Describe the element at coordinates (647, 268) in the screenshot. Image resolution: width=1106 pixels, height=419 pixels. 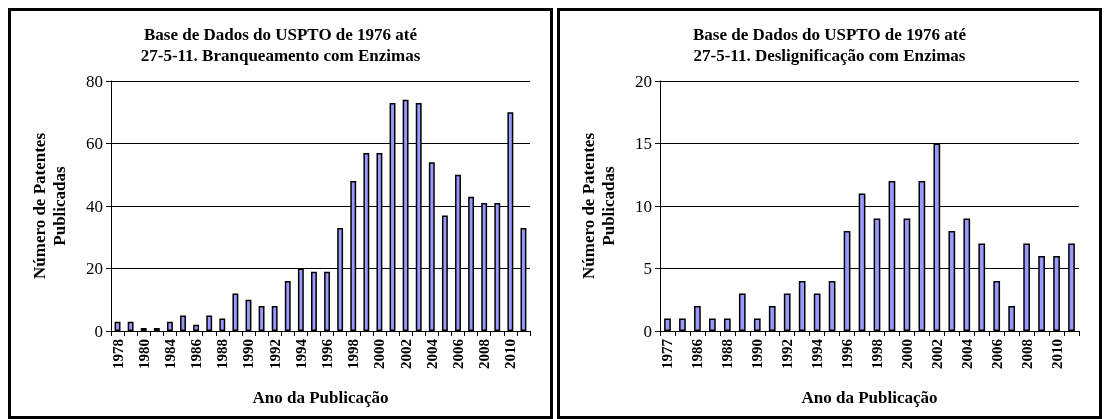
I see `y-tick-label: 5` at that location.